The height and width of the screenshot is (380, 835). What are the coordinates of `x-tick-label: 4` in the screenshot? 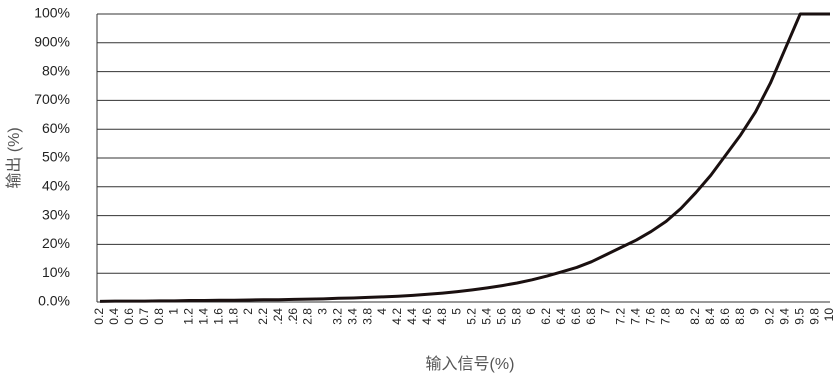 It's located at (382, 311).